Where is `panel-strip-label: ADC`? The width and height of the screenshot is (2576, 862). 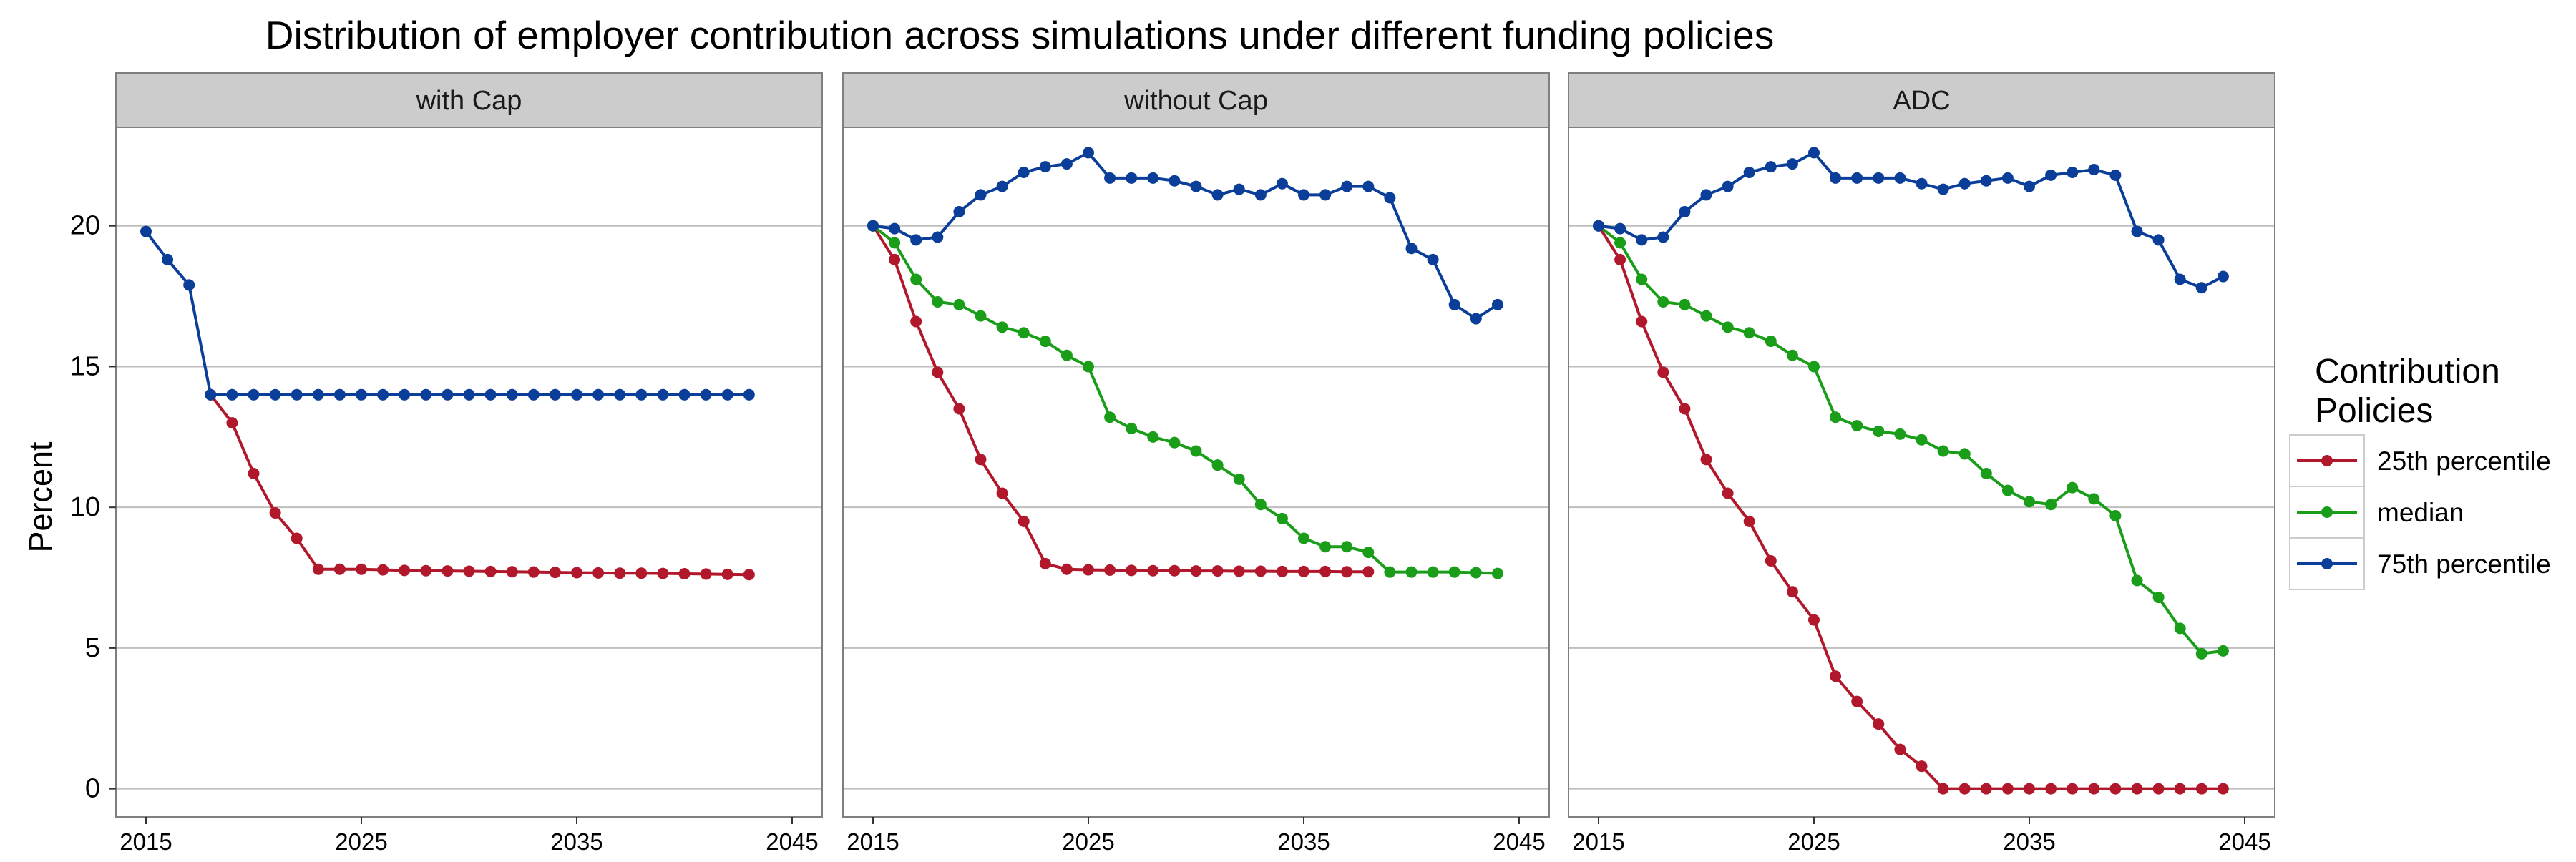
panel-strip-label: ADC is located at coordinates (1921, 101).